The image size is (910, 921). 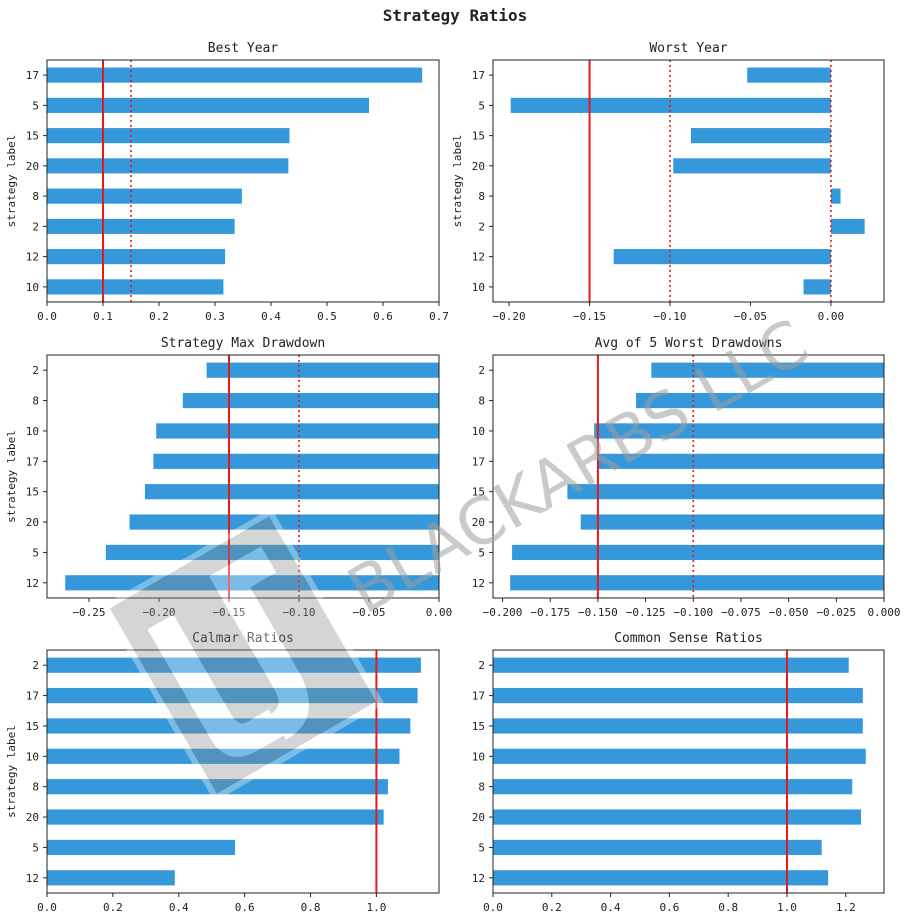 I want to click on panel-title: Avg of 5 Worst Drawdowns, so click(x=689, y=343).